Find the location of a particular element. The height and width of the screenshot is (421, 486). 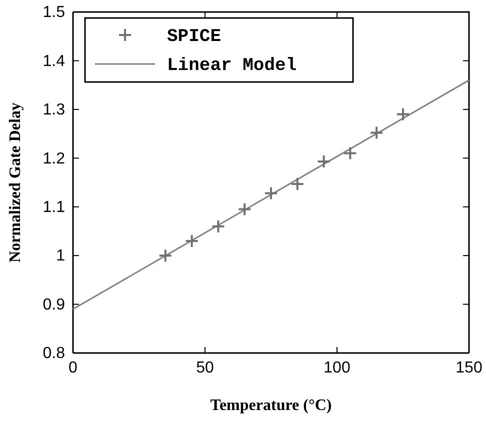

x-tick-label: 50 is located at coordinates (205, 367).